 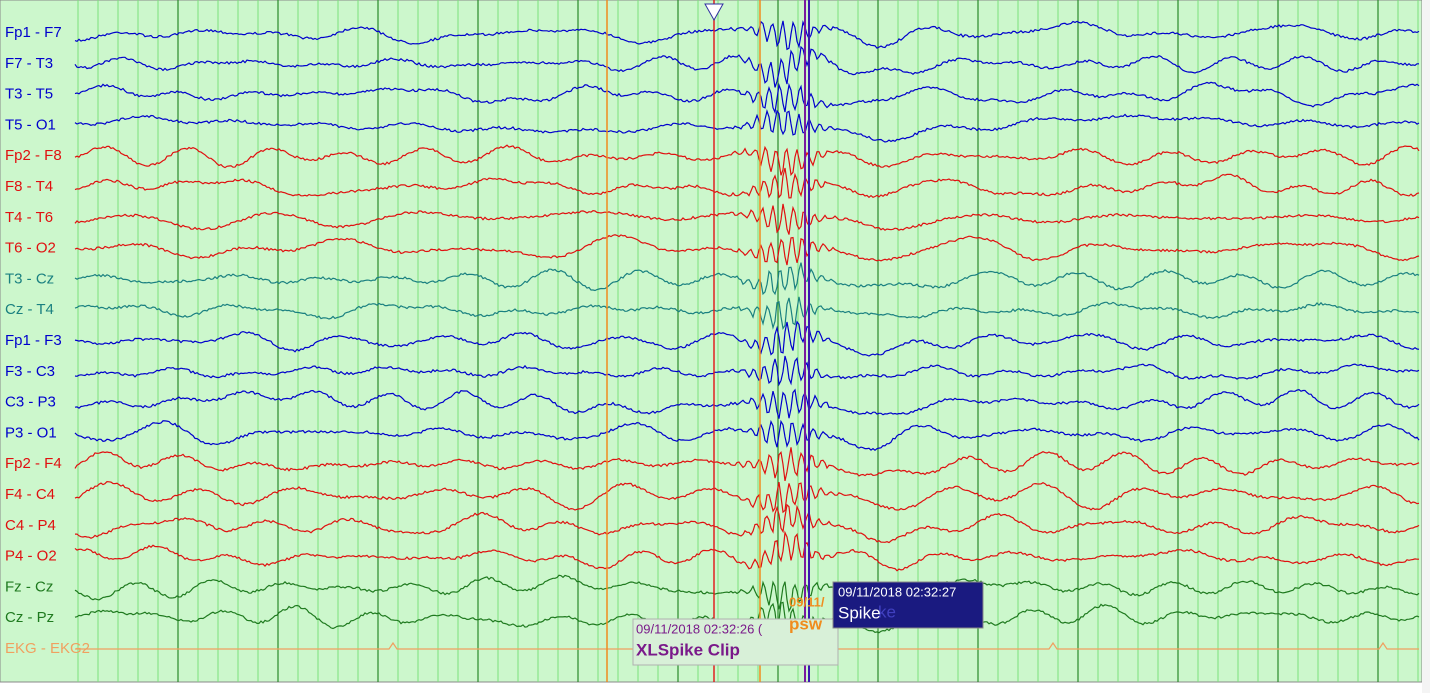 What do you see at coordinates (699, 628) in the screenshot?
I see `annotation-time: 09/11/2018 02:32:26 (` at bounding box center [699, 628].